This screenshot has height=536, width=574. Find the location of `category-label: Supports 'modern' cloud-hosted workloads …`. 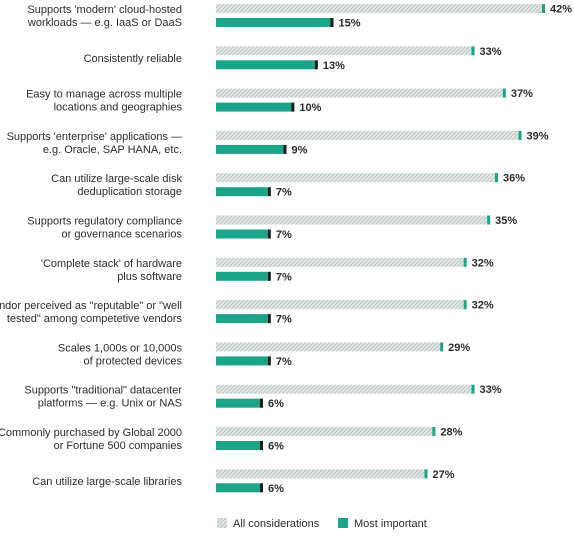

category-label: Supports 'modern' cloud-hosted workloads … is located at coordinates (104, 16).